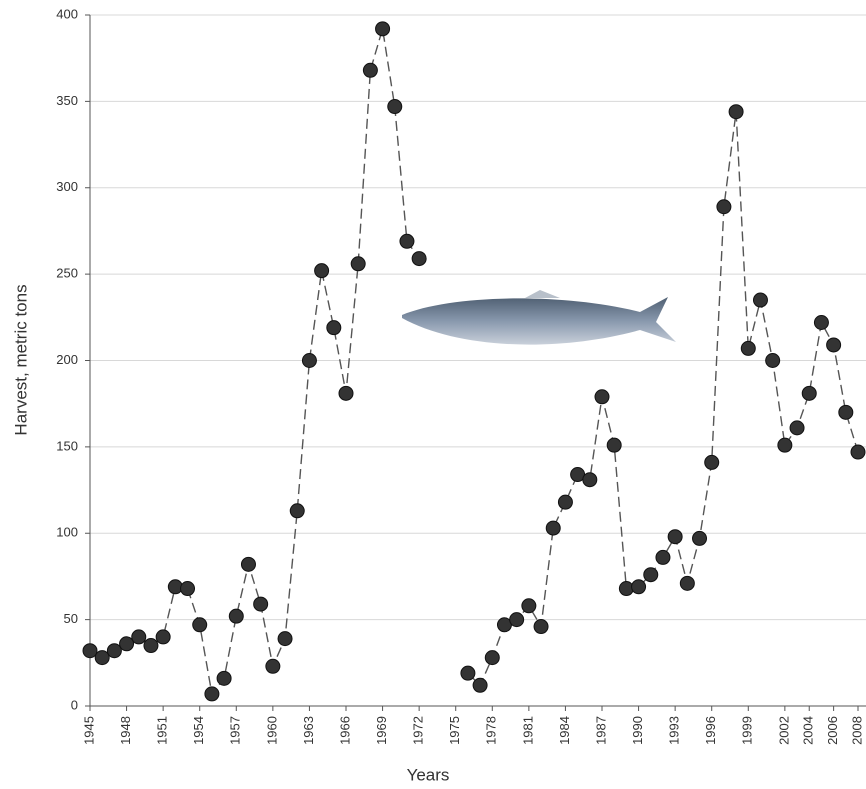  What do you see at coordinates (783, 730) in the screenshot?
I see `x-tick-label: 2002` at bounding box center [783, 730].